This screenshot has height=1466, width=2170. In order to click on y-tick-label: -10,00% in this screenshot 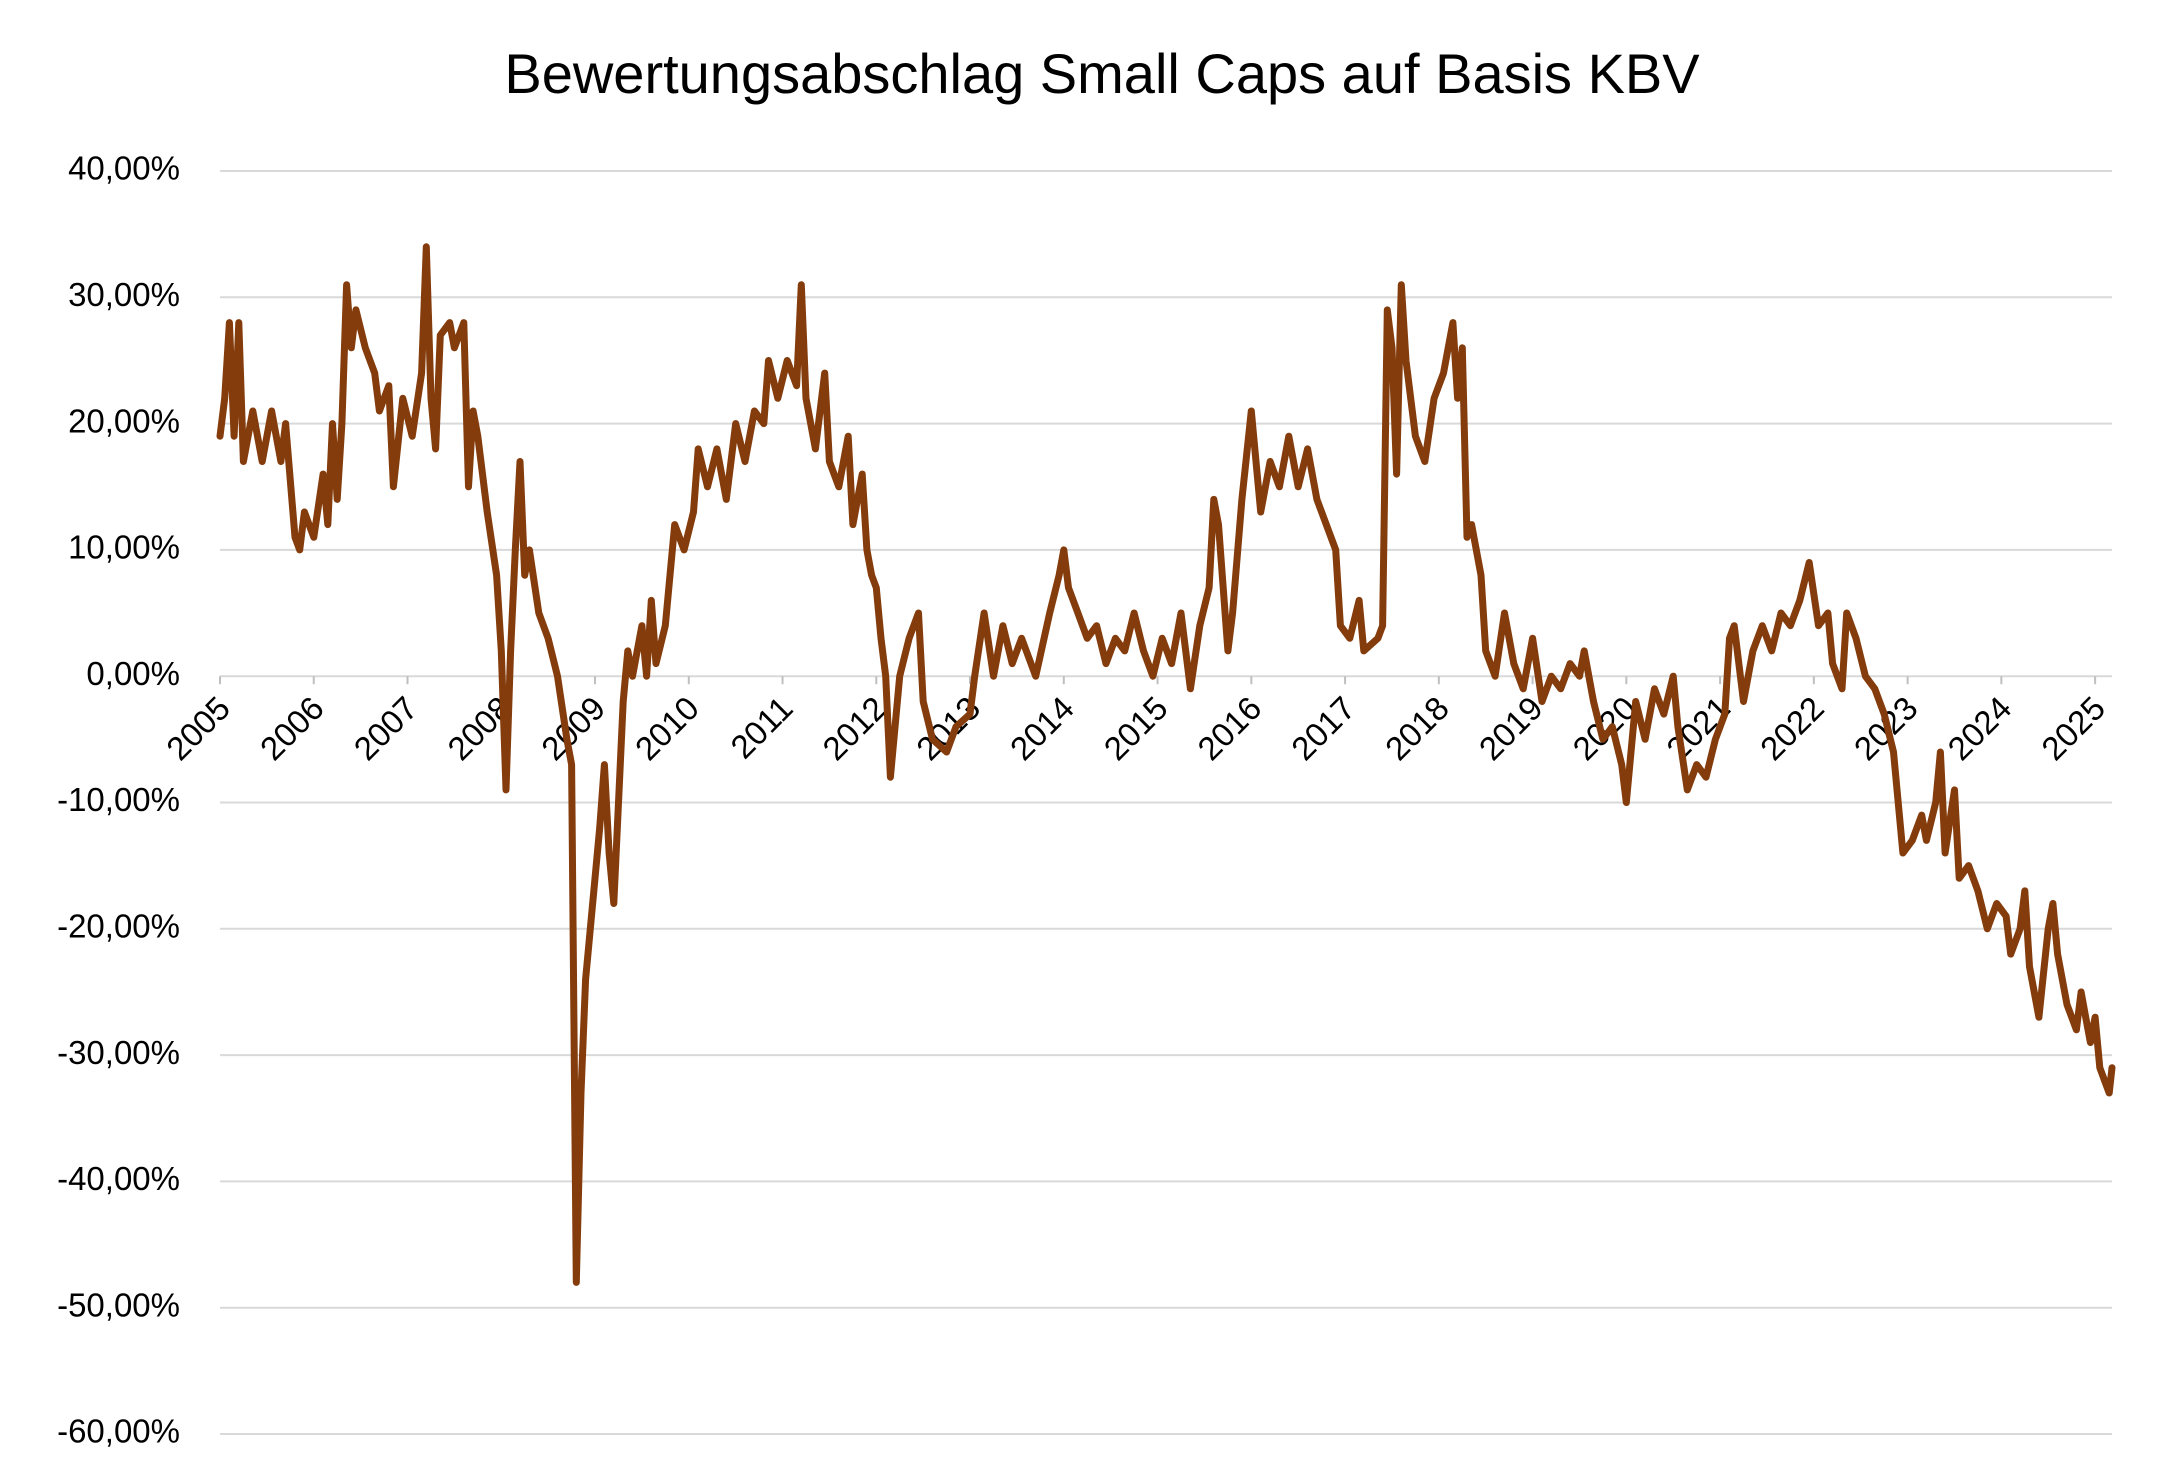, I will do `click(118, 799)`.